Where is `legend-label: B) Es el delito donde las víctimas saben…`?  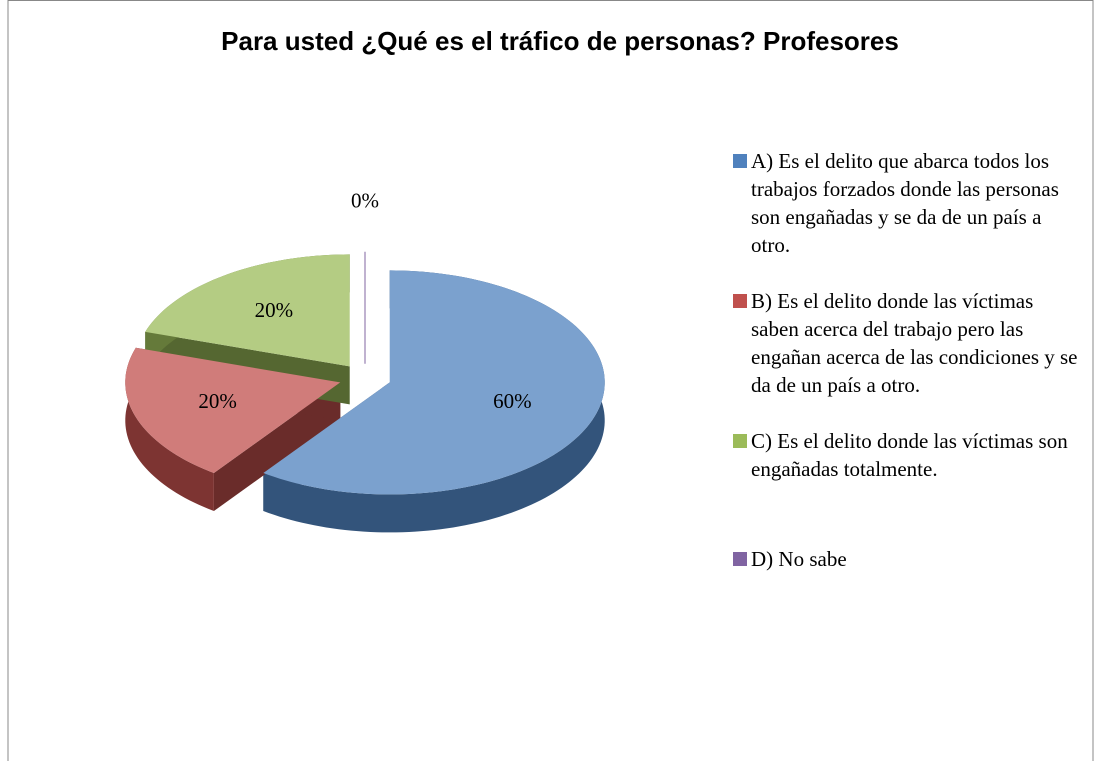 legend-label: B) Es el delito donde las víctimas saben… is located at coordinates (914, 343).